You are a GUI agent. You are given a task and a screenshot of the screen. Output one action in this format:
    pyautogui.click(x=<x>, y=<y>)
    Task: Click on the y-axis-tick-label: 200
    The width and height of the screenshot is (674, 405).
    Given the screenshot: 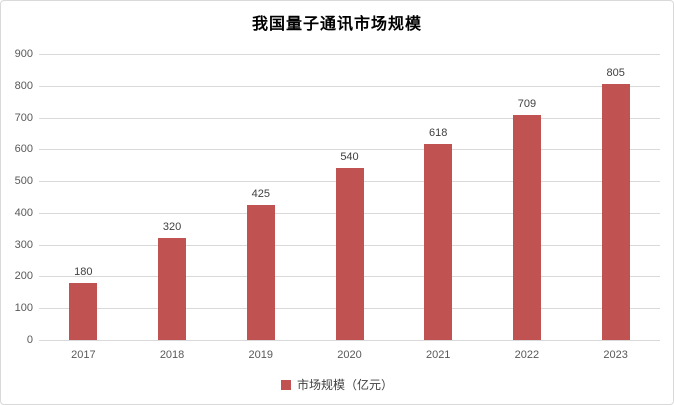 What is the action you would take?
    pyautogui.click(x=23, y=276)
    